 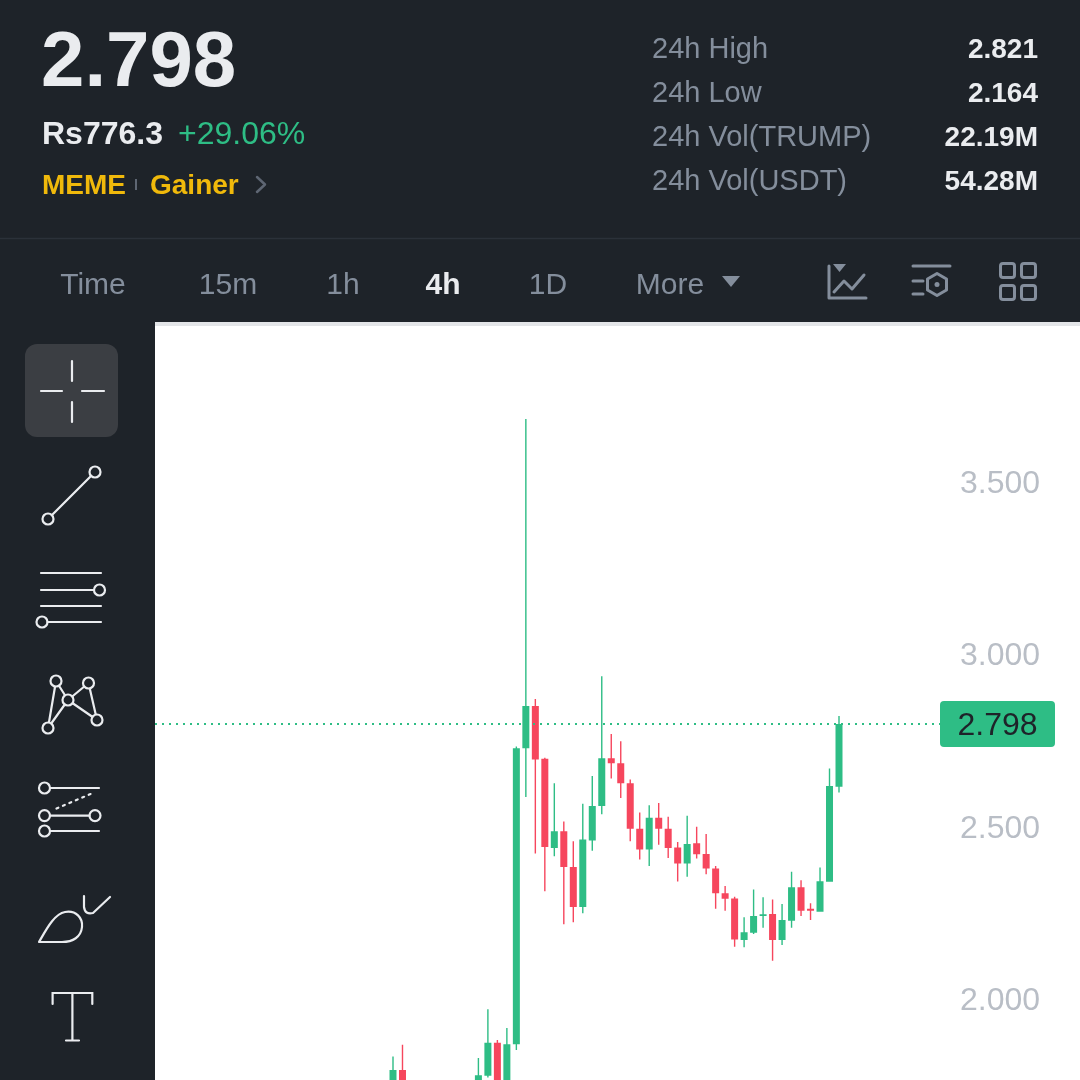 I want to click on text: 1h, so click(x=343, y=283).